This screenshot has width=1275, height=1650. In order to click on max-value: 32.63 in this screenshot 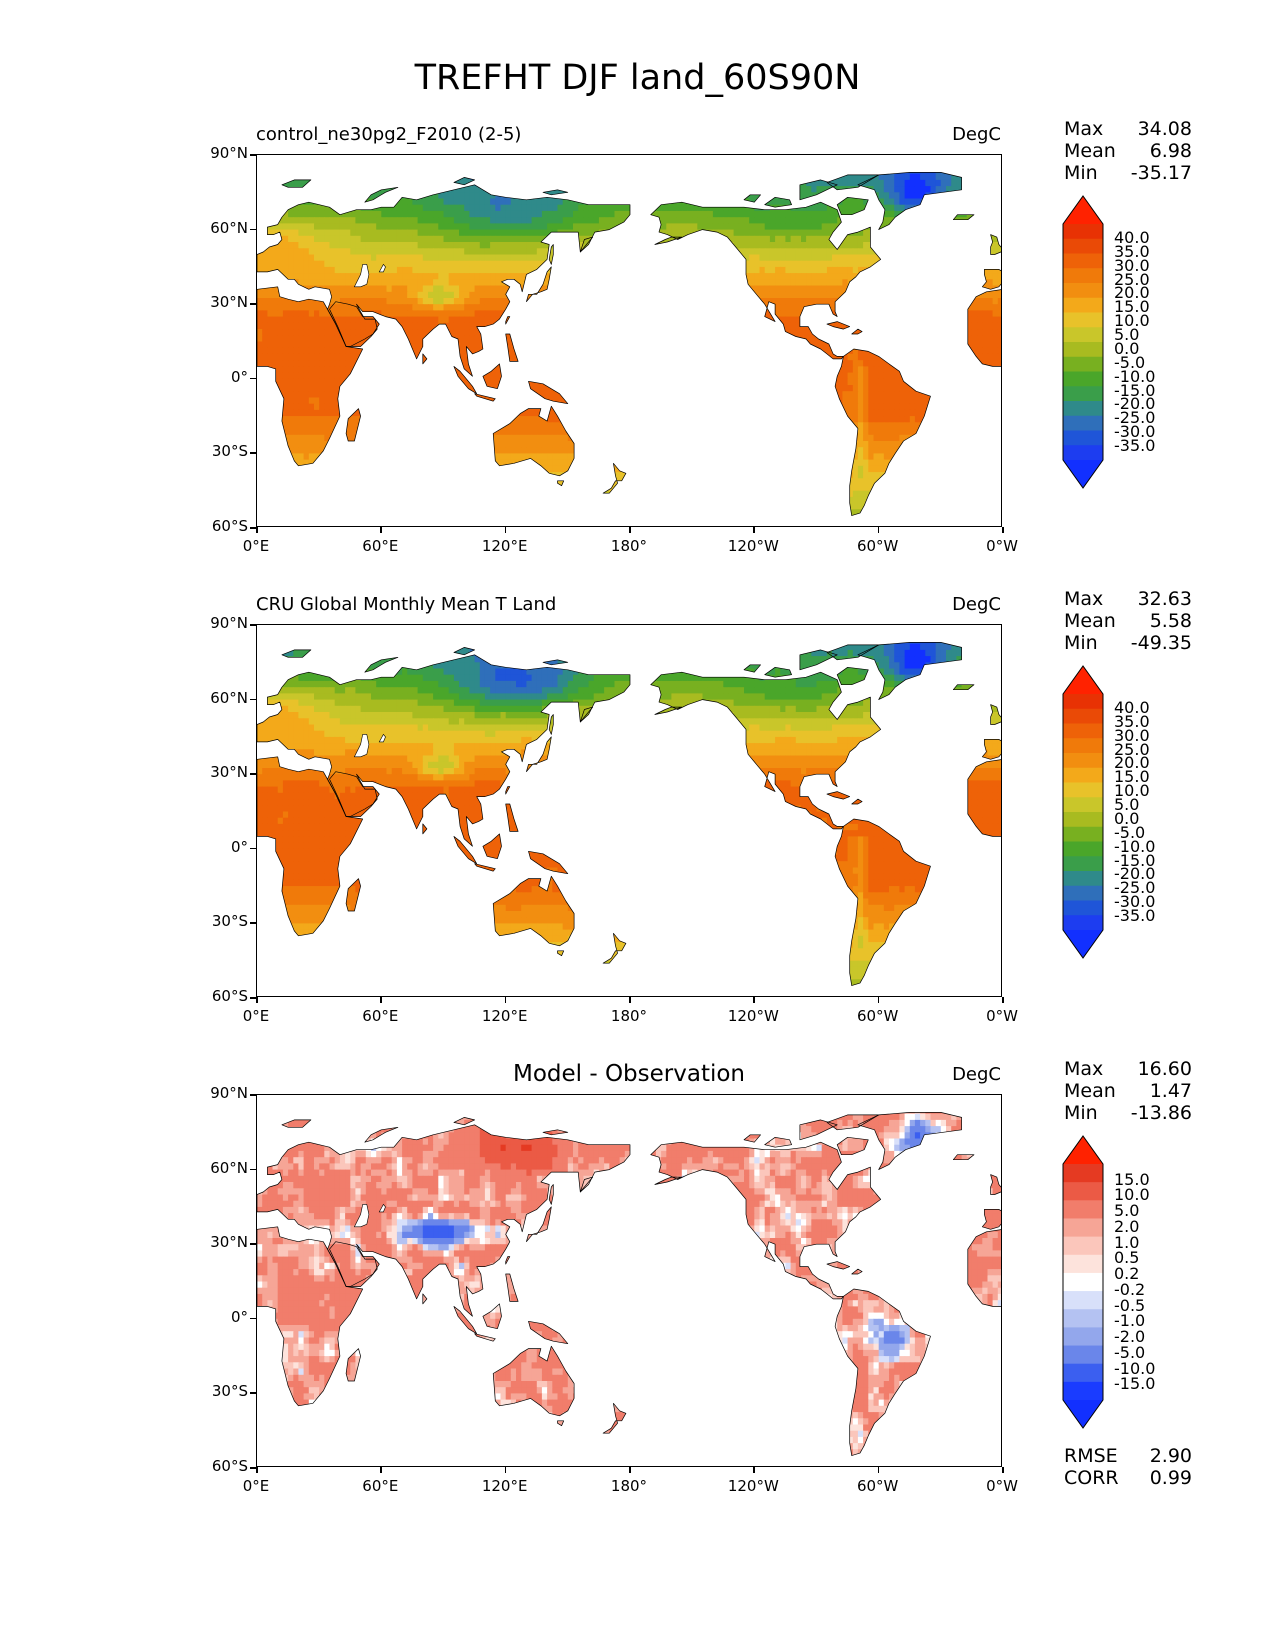, I will do `click(1165, 599)`.